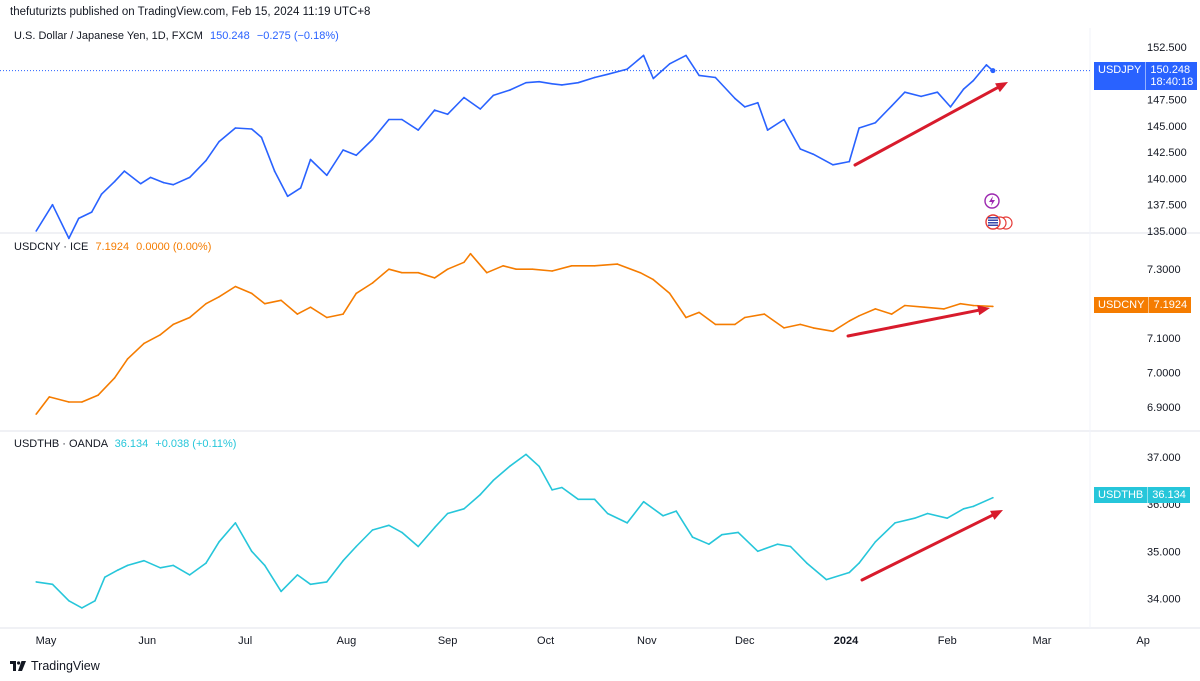  I want to click on x-tick-label: Aug, so click(347, 641).